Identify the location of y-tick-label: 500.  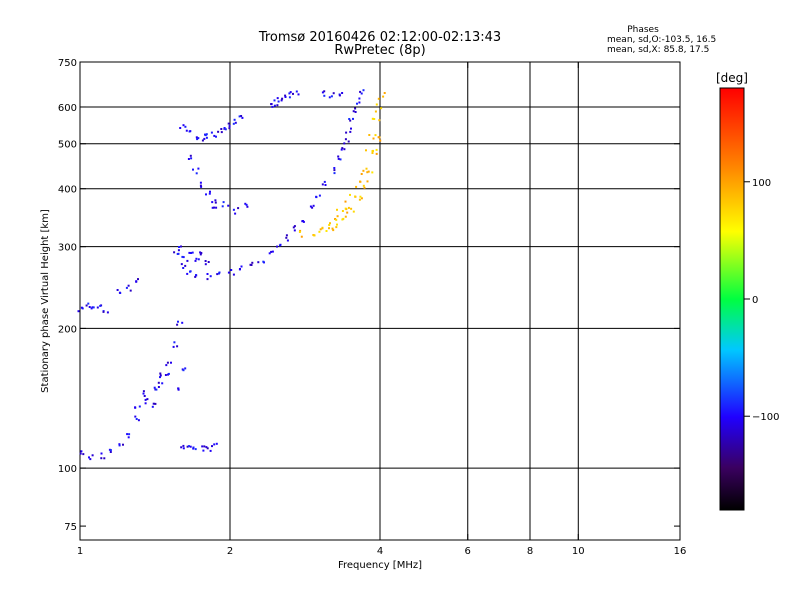
(67, 145).